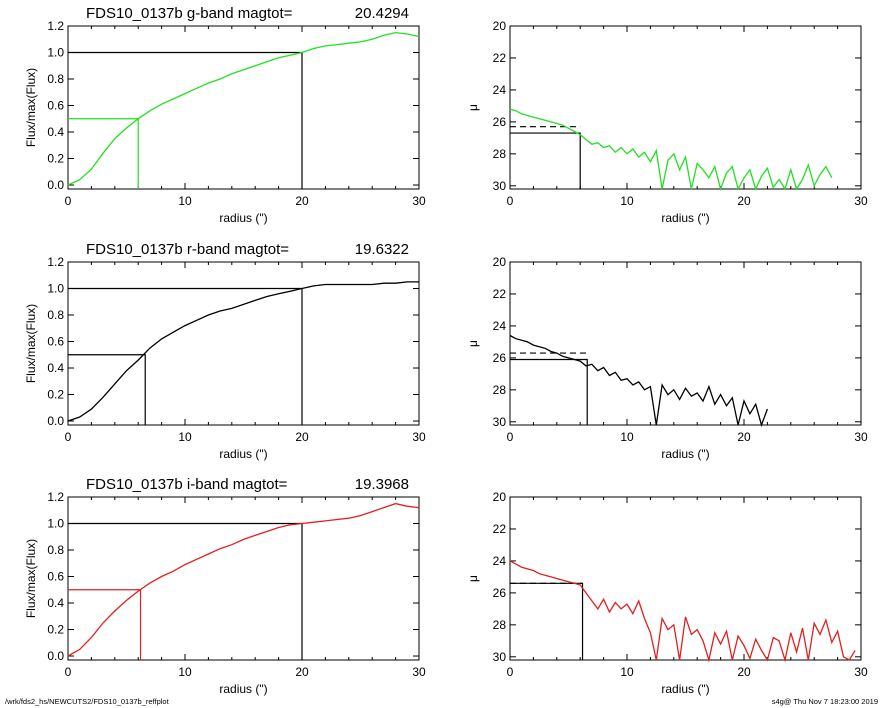 The height and width of the screenshot is (708, 885). What do you see at coordinates (382, 484) in the screenshot?
I see `magtot-value: 19.3968` at bounding box center [382, 484].